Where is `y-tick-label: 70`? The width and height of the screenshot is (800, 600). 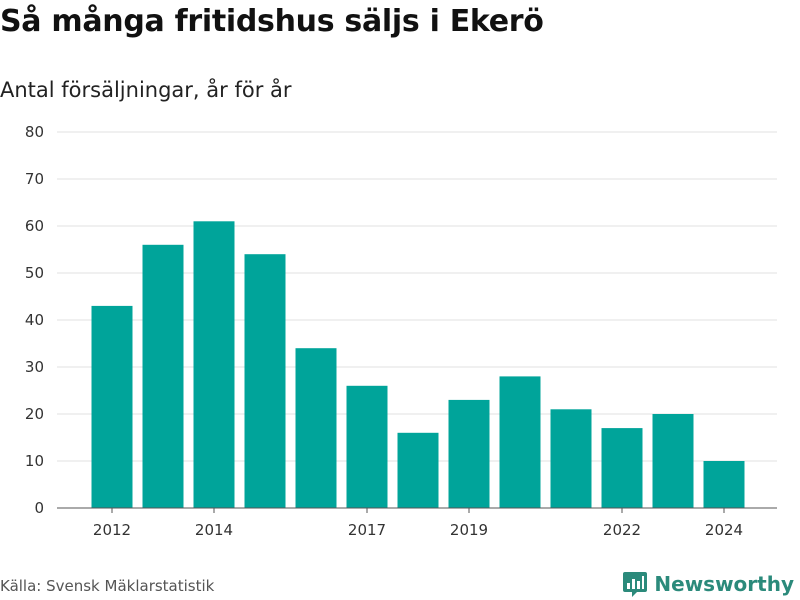
y-tick-label: 70 is located at coordinates (34, 179).